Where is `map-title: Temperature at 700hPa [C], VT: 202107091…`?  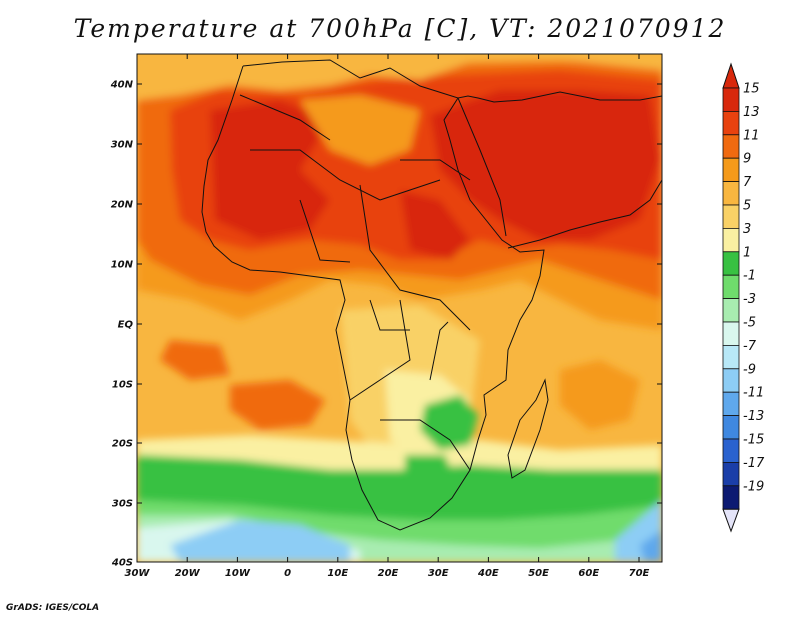 map-title: Temperature at 700hPa [C], VT: 202107091… is located at coordinates (400, 28).